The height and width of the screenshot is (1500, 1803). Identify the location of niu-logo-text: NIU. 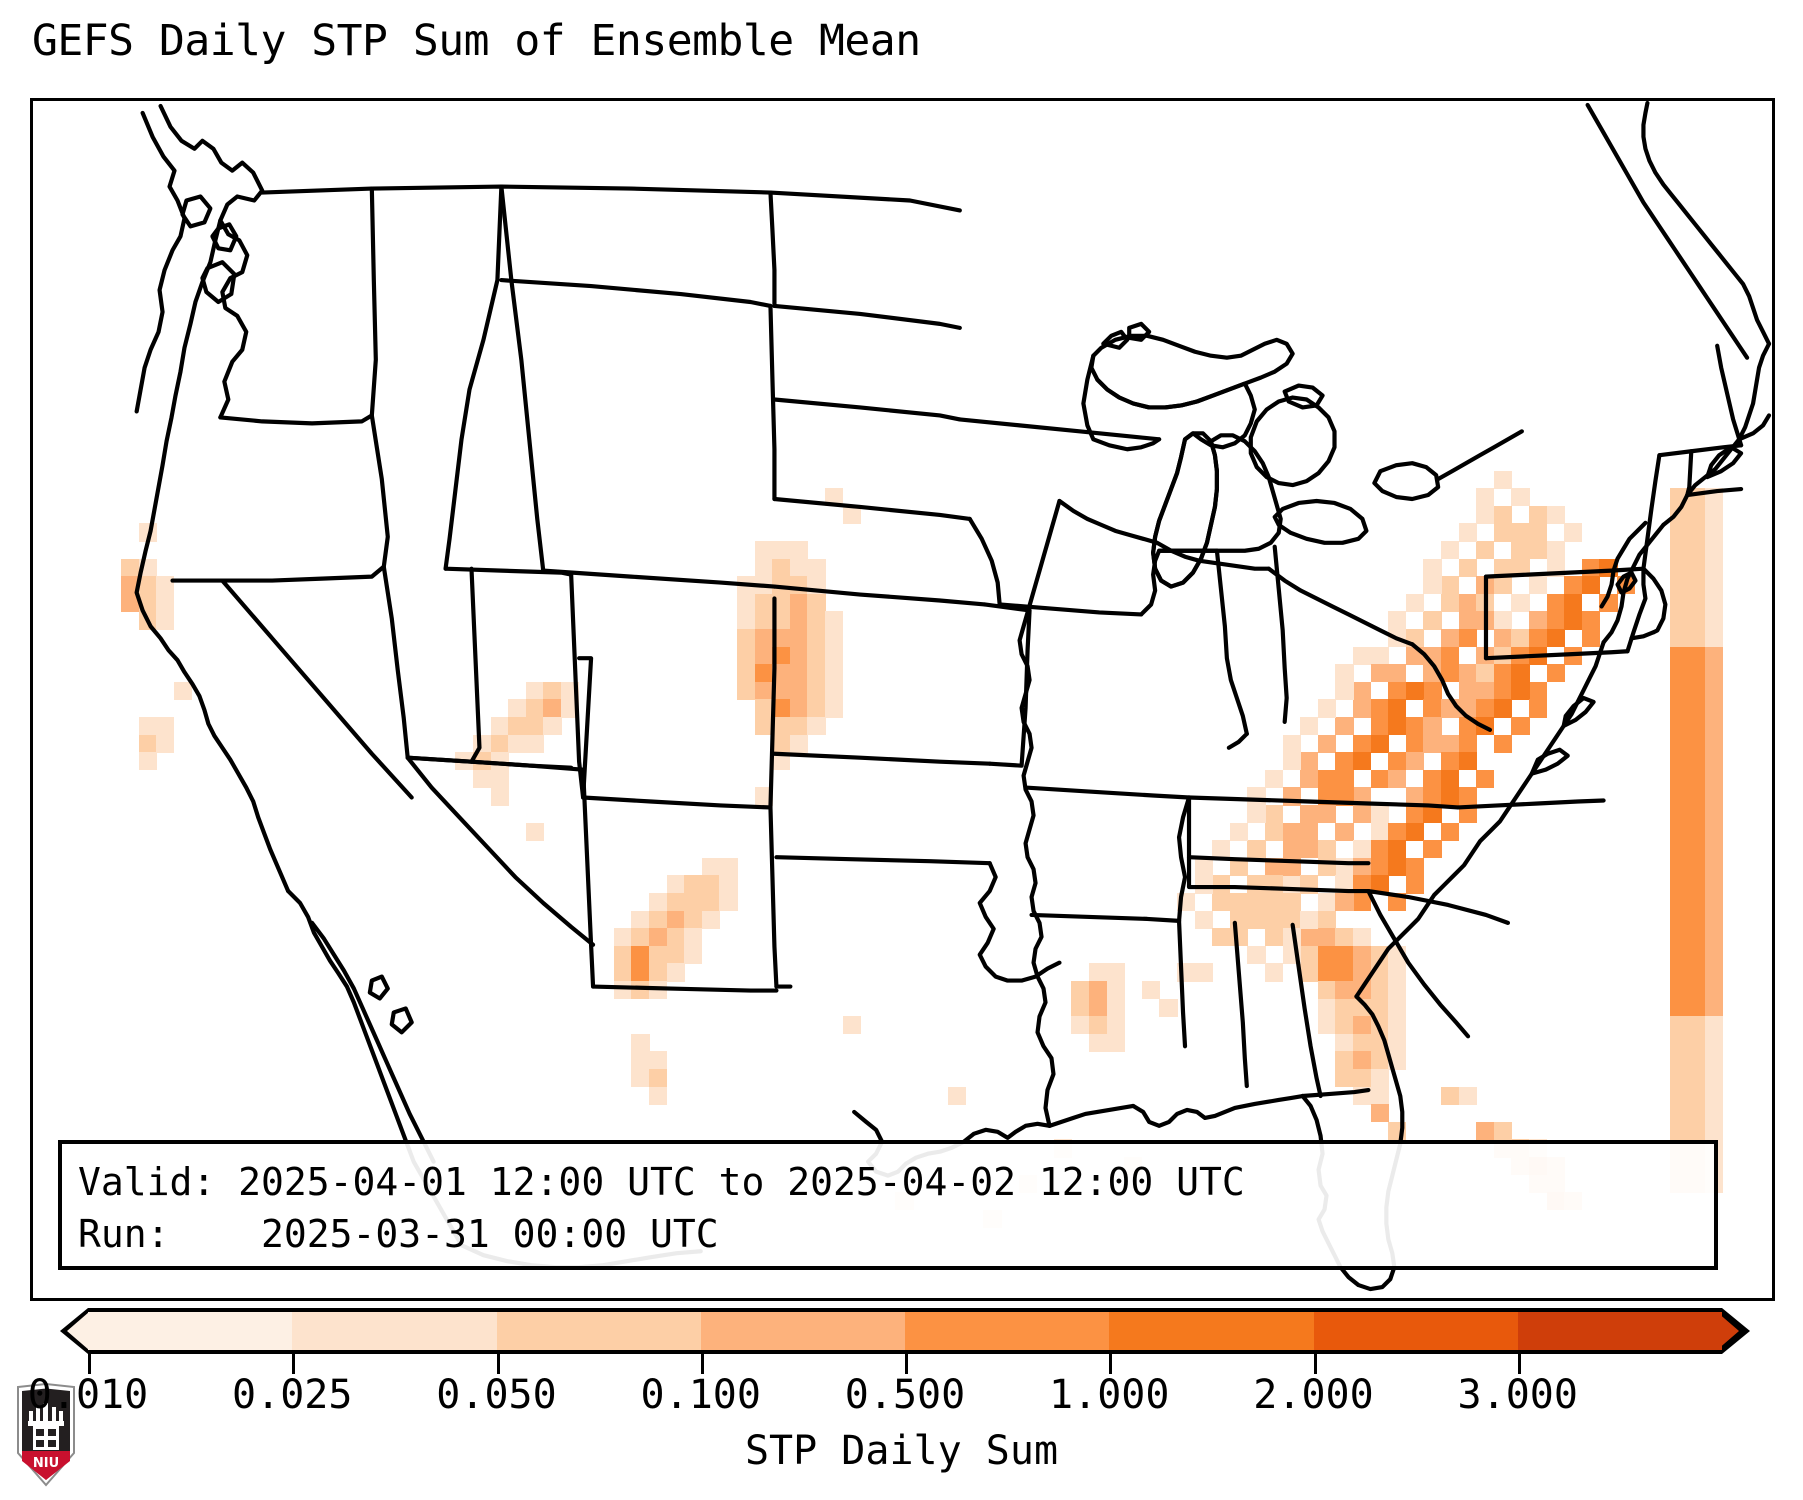
(46, 1463).